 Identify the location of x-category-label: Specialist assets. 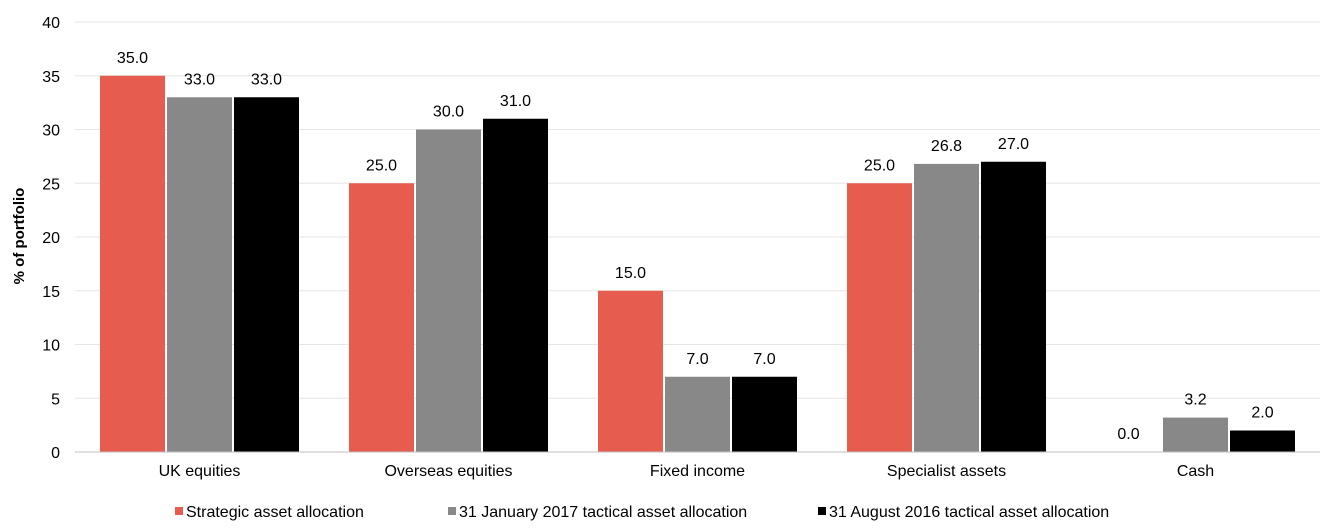
(946, 471).